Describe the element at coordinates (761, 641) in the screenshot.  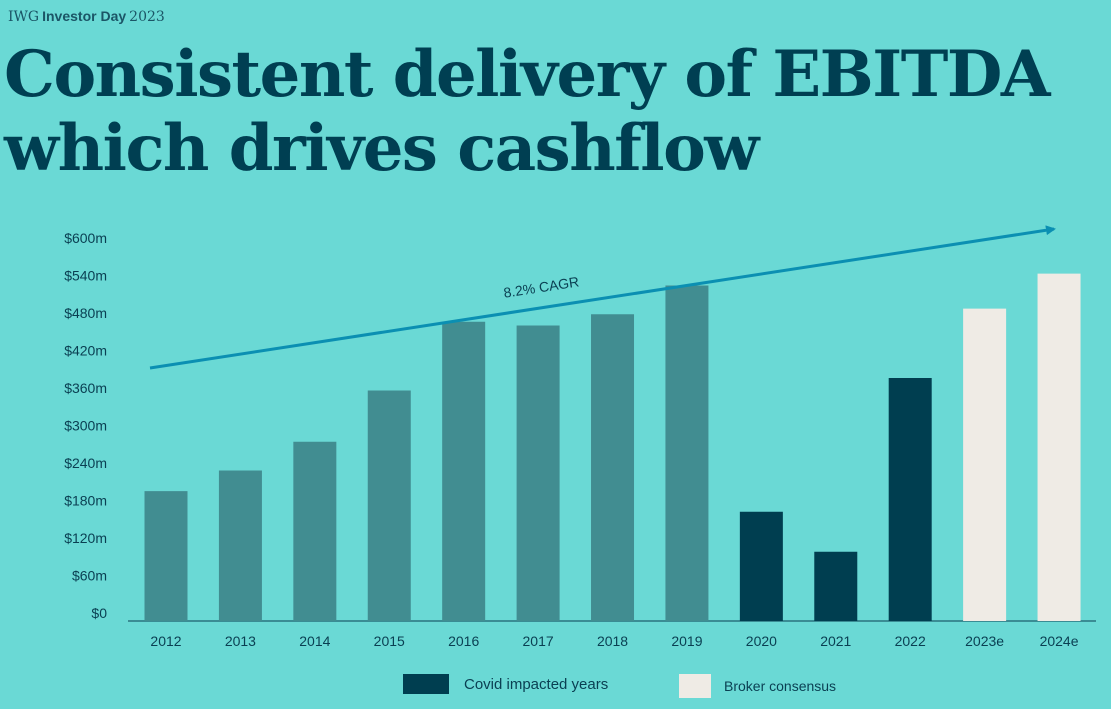
I see `x-tick-label: 2020` at that location.